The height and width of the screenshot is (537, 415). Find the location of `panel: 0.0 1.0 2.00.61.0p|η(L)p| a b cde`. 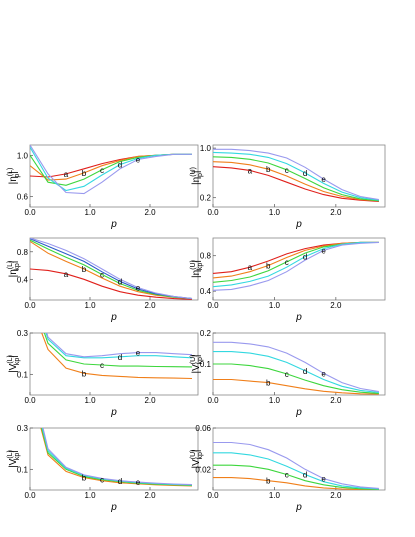

panel: 0.0 1.0 2.00.61.0p|η(L)p| a b cde is located at coordinates (103, 187).